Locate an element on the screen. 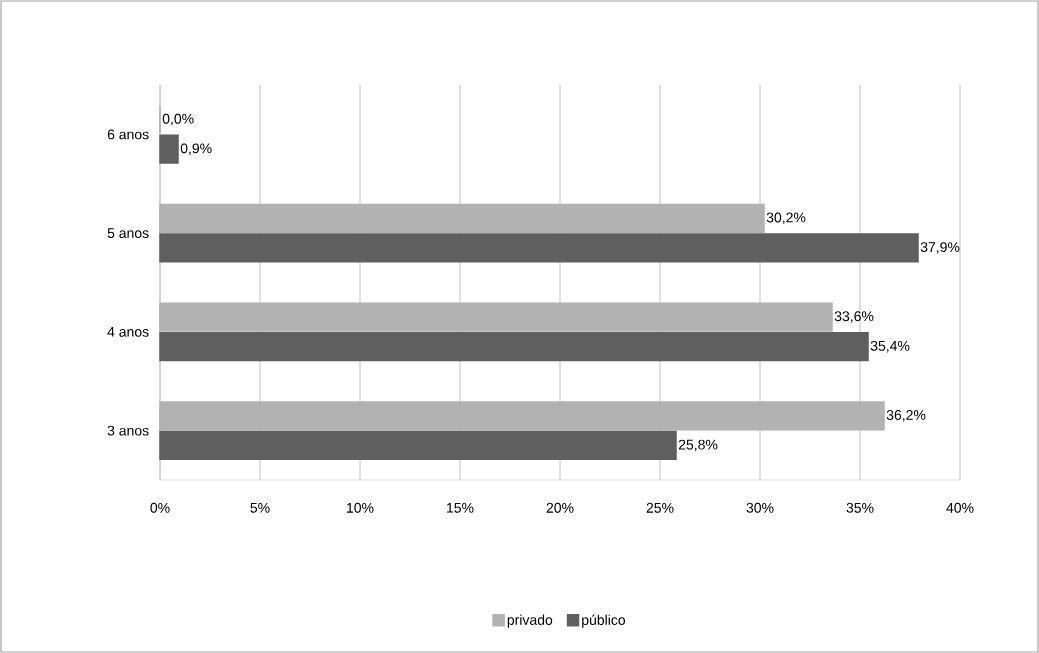 The image size is (1039, 653). data-label: 35,4% is located at coordinates (890, 346).